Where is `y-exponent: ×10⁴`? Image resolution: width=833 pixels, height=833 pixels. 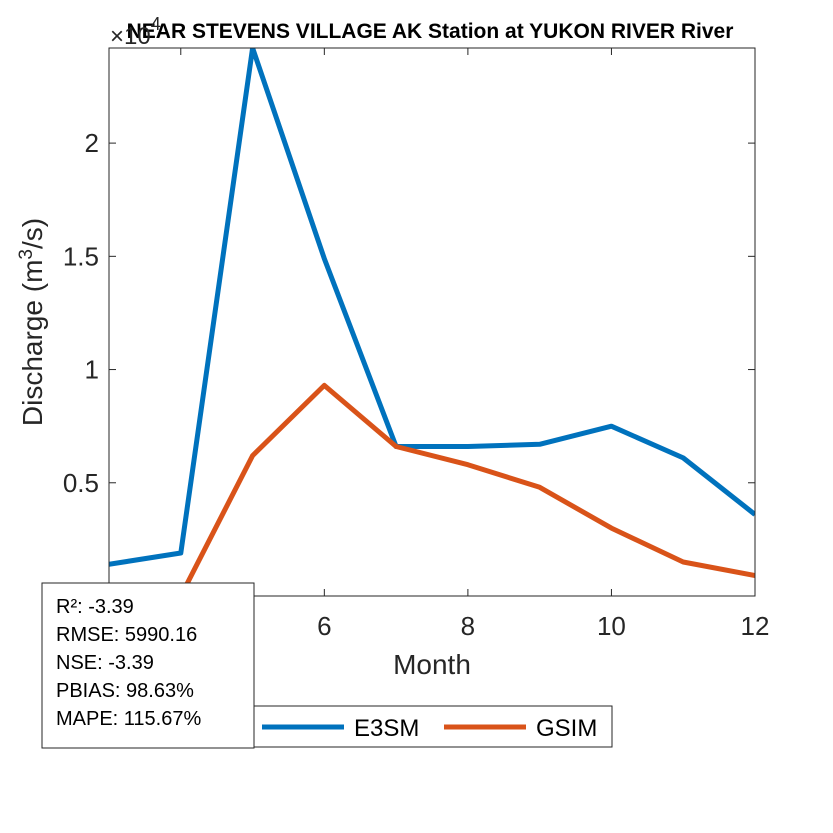
y-exponent: ×10⁴ is located at coordinates (135, 32).